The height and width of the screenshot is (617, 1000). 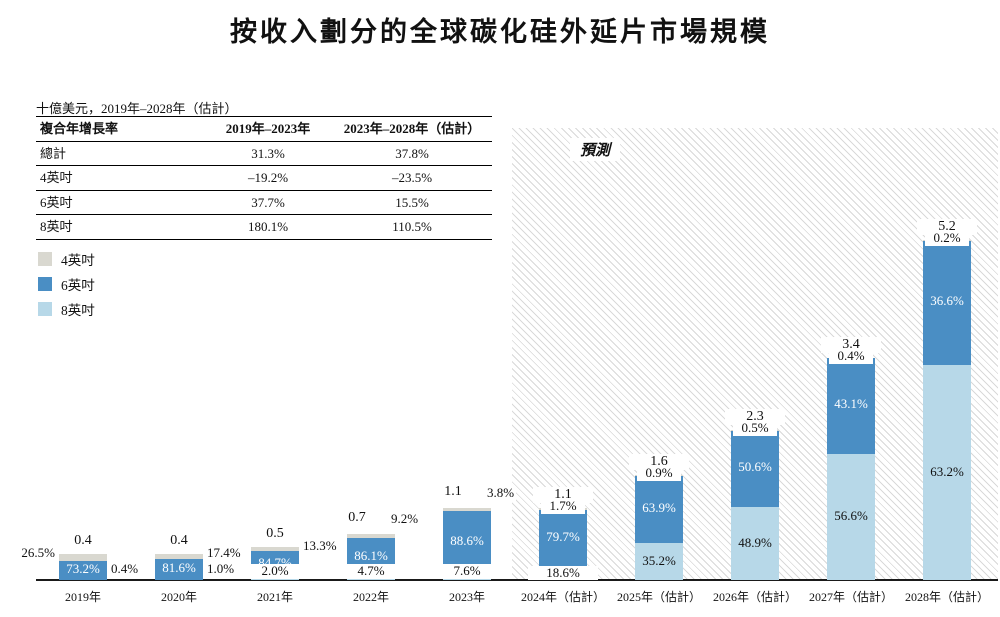 What do you see at coordinates (53, 153) in the screenshot?
I see `cagr-row-label: 總計` at bounding box center [53, 153].